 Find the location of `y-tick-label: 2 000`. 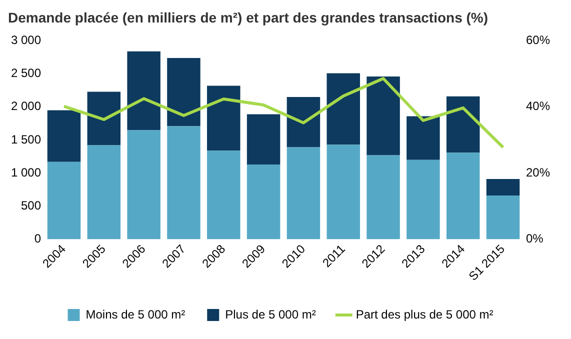

y-tick-label: 2 000 is located at coordinates (26, 106).